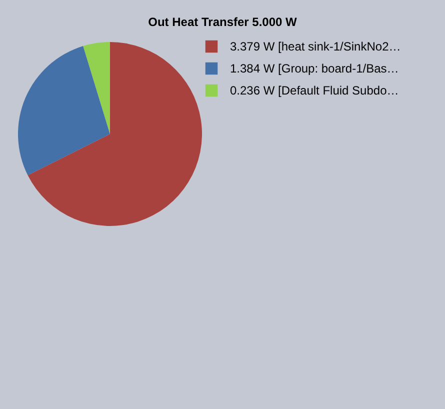 The image size is (445, 409). I want to click on chart-title: Out Heat Transfer 5.000 W, so click(223, 22).